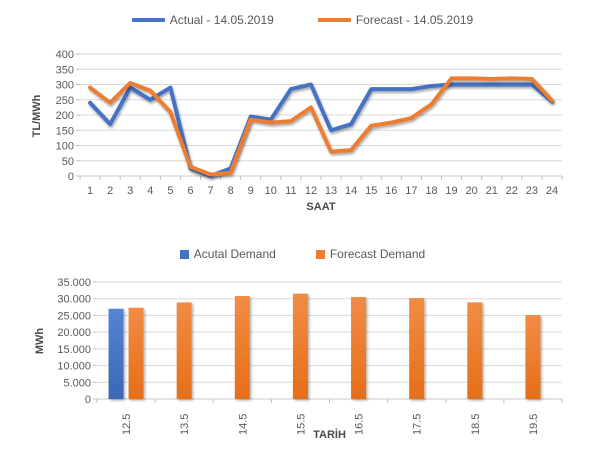 The height and width of the screenshot is (460, 605). I want to click on hour-tick-label: 12, so click(311, 191).